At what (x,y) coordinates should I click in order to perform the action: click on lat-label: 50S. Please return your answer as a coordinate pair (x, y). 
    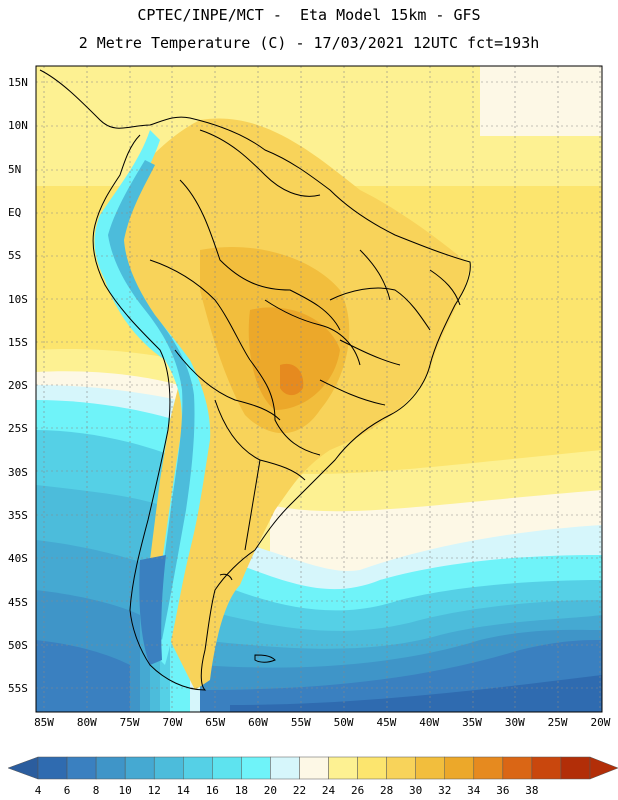
    Looking at the image, I should click on (18, 645).